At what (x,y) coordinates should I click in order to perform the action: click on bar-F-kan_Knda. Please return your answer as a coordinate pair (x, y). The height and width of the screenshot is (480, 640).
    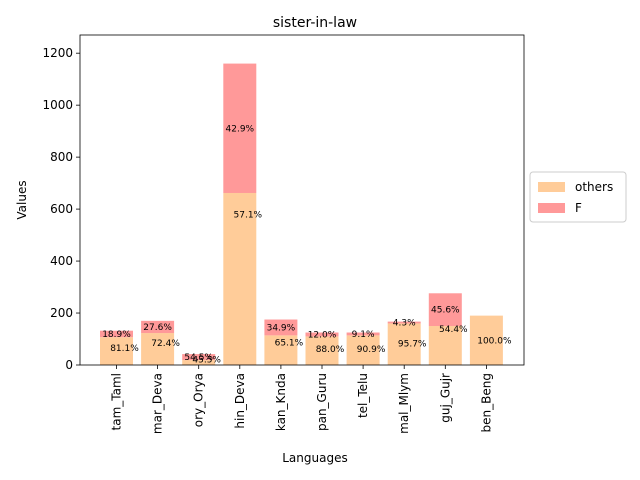
    Looking at the image, I should click on (281, 327).